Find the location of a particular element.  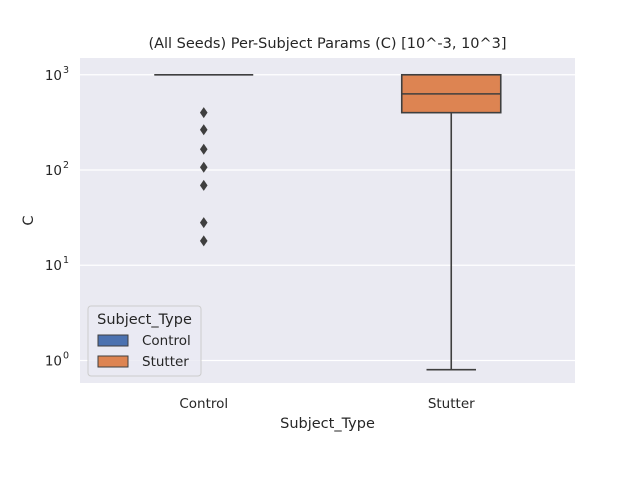

legend: Subject_Type Control Stutter is located at coordinates (144, 341).